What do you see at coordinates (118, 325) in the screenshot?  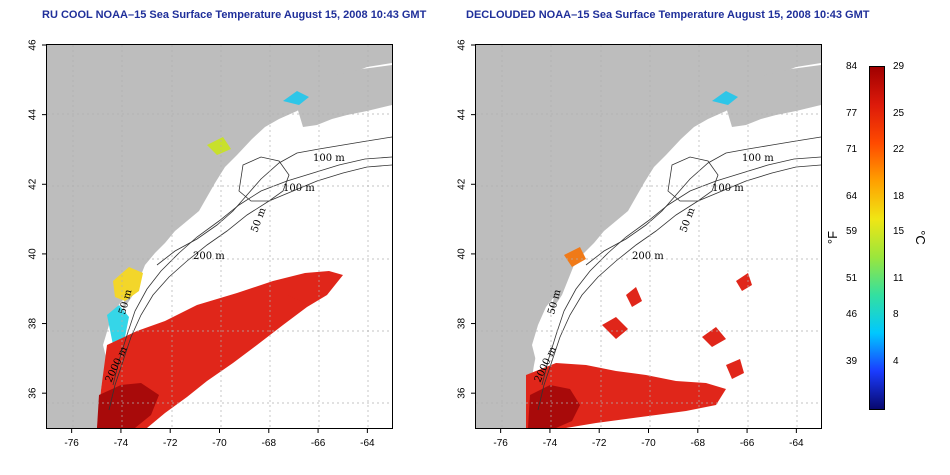 I see `cold-water-patch` at bounding box center [118, 325].